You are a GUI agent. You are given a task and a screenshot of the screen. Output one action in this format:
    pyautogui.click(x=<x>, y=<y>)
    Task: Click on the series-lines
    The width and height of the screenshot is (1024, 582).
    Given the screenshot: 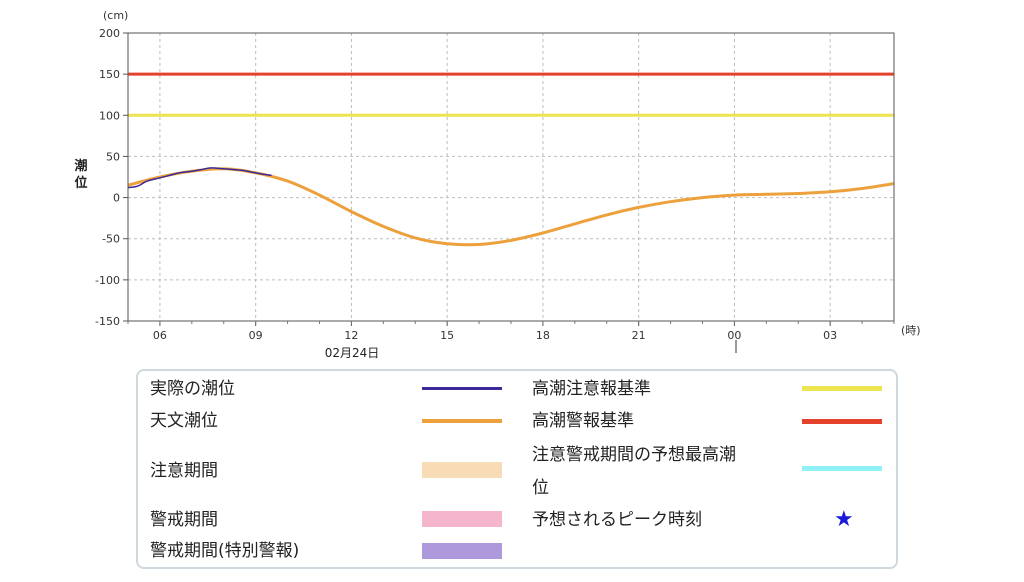 What is the action you would take?
    pyautogui.click(x=511, y=207)
    